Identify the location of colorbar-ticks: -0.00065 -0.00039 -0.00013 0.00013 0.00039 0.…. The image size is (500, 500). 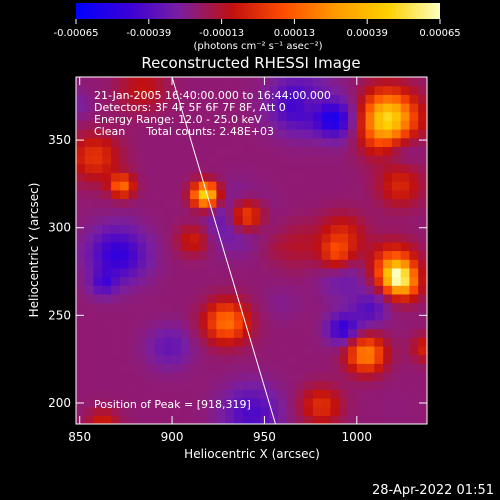
(257, 29).